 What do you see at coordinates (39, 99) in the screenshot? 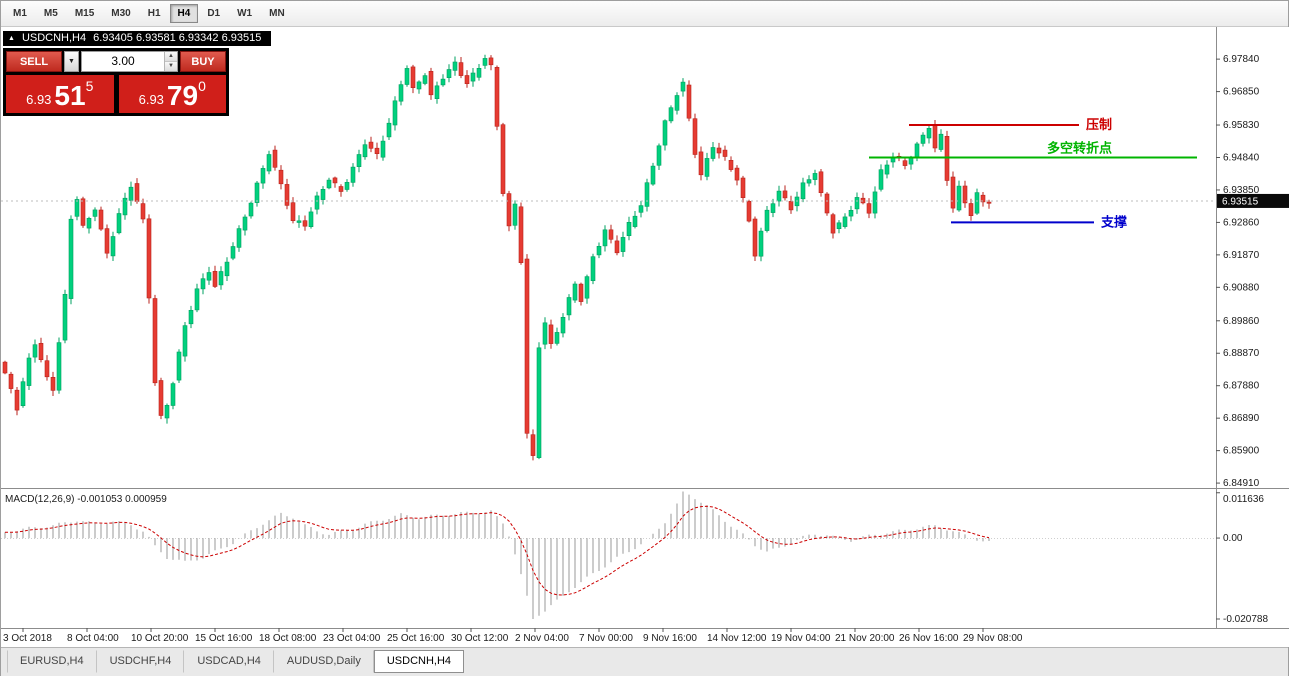
I see `sell-price-prefix: 6.93` at bounding box center [39, 99].